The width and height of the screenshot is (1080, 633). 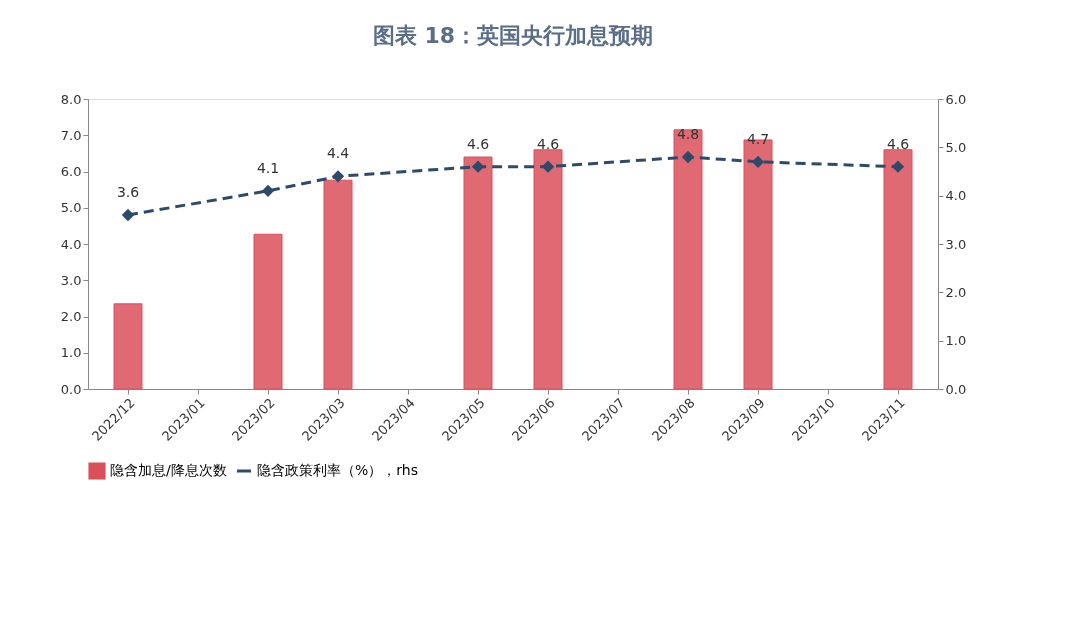 What do you see at coordinates (71, 280) in the screenshot?
I see `y-tick-label: 3.0` at bounding box center [71, 280].